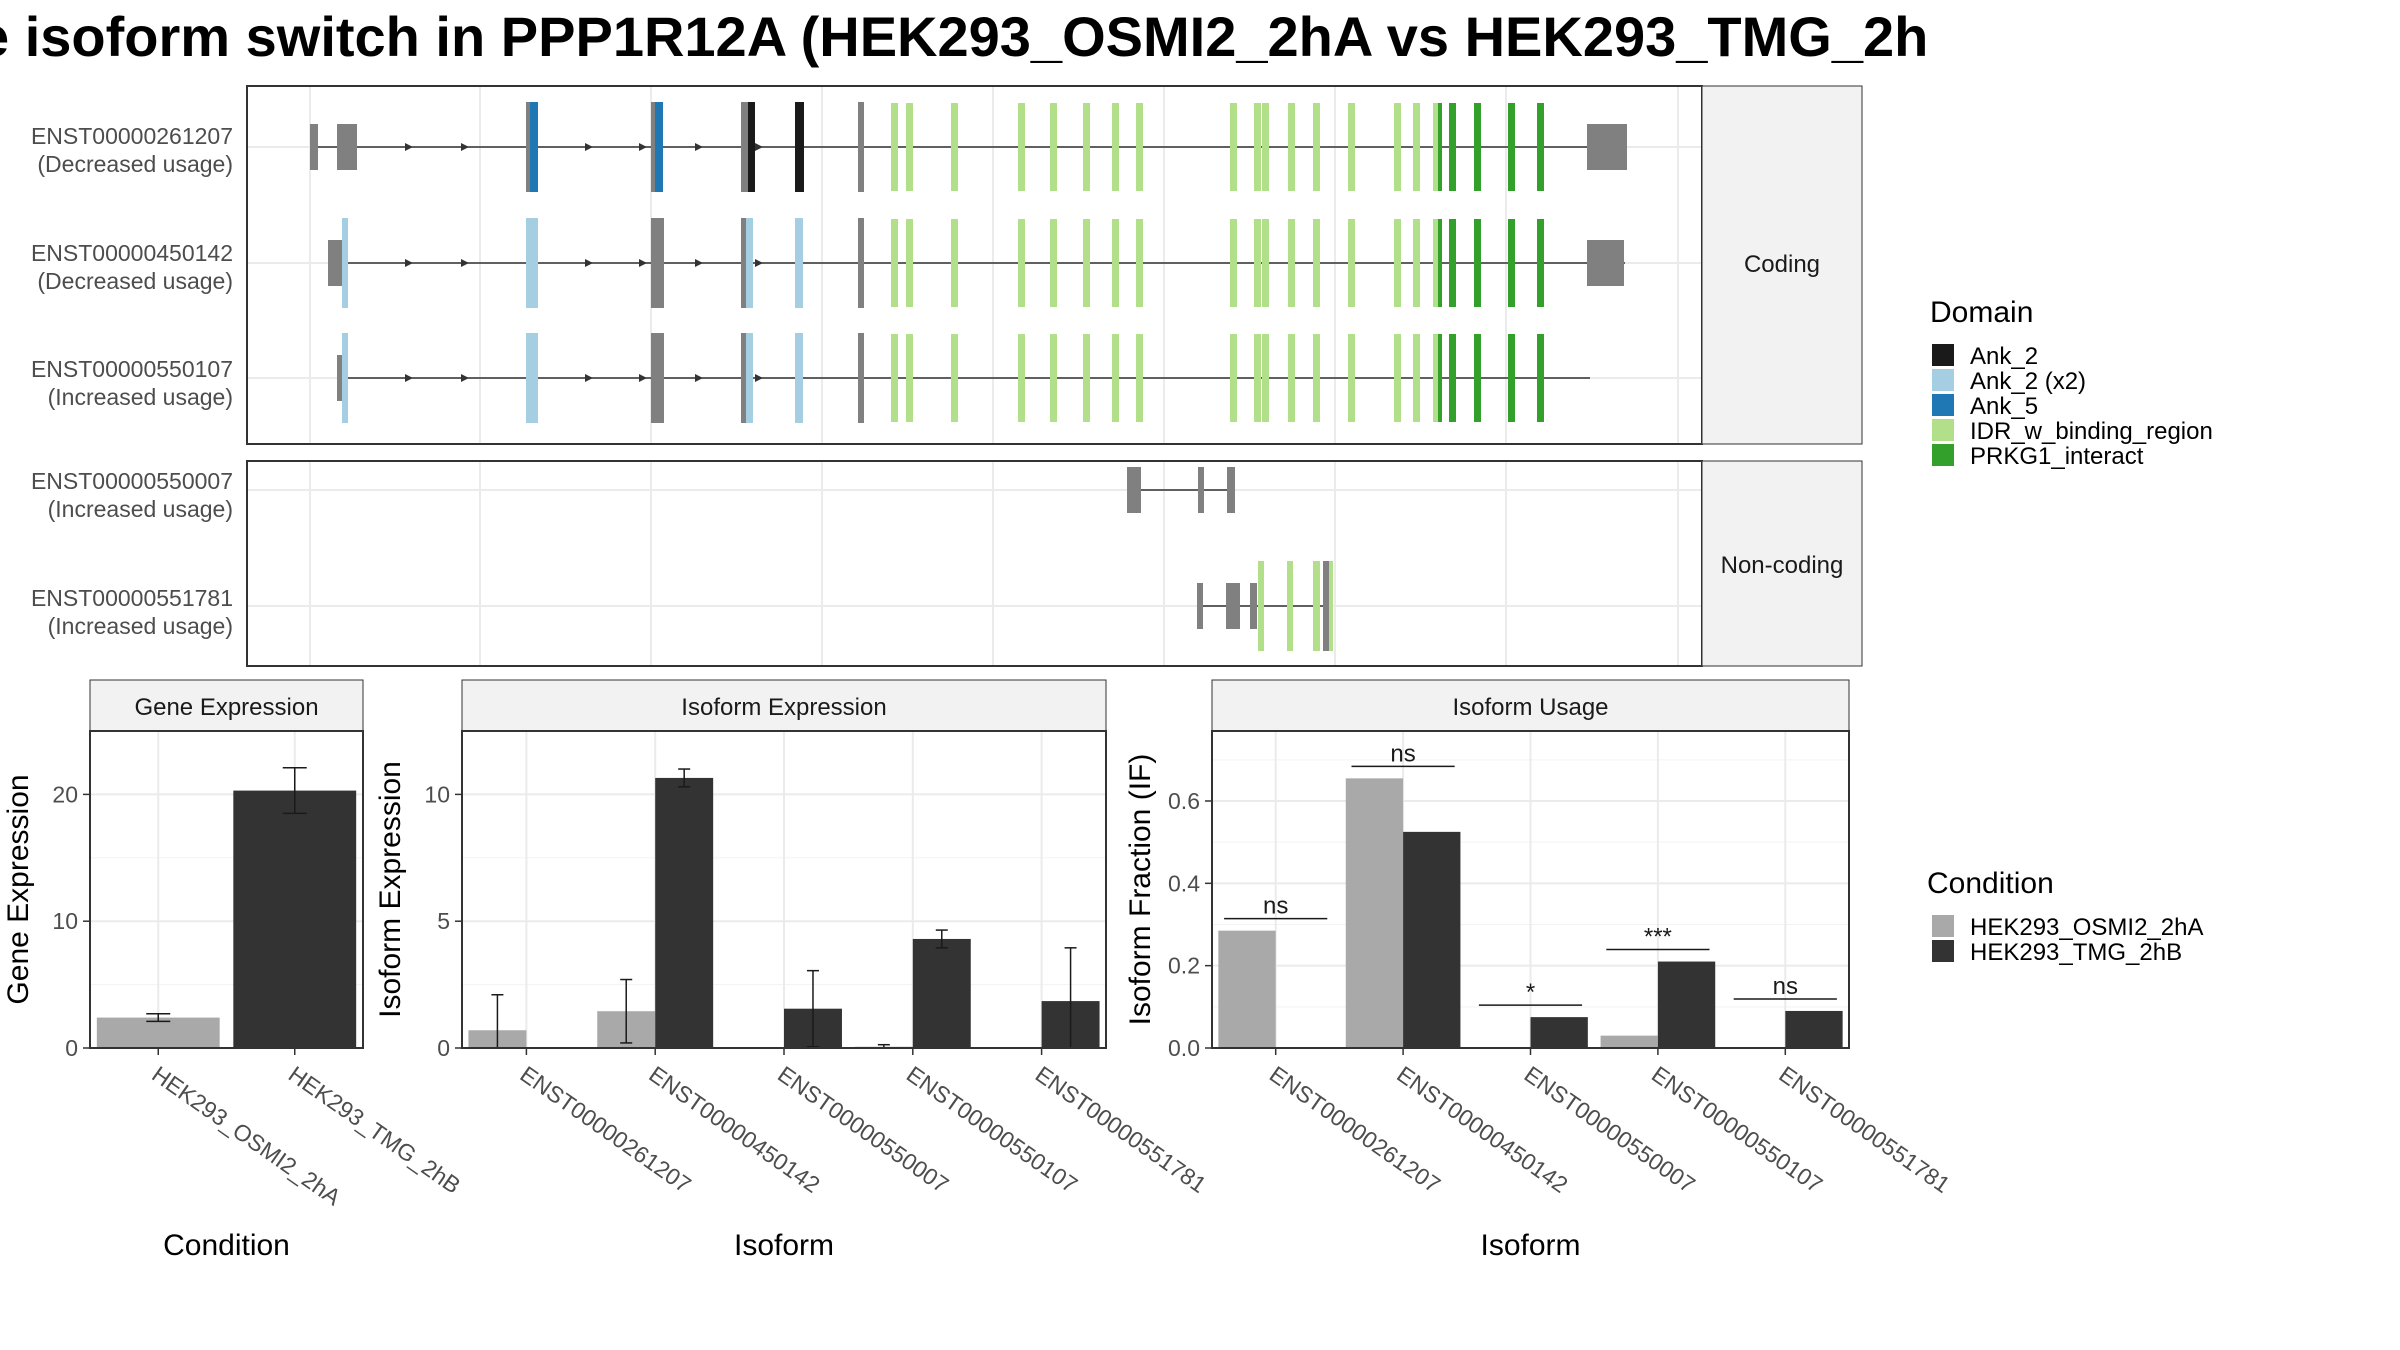 This screenshot has height=1350, width=2400. I want to click on significance-label: ***, so click(1658, 937).